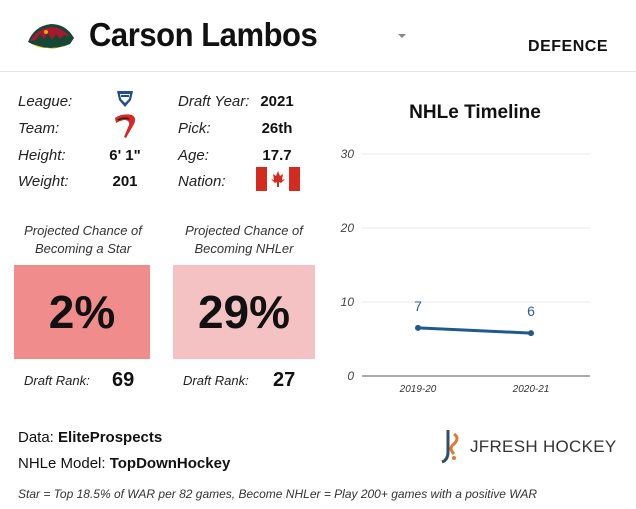  Describe the element at coordinates (193, 155) in the screenshot. I see `age-label: Age:` at that location.